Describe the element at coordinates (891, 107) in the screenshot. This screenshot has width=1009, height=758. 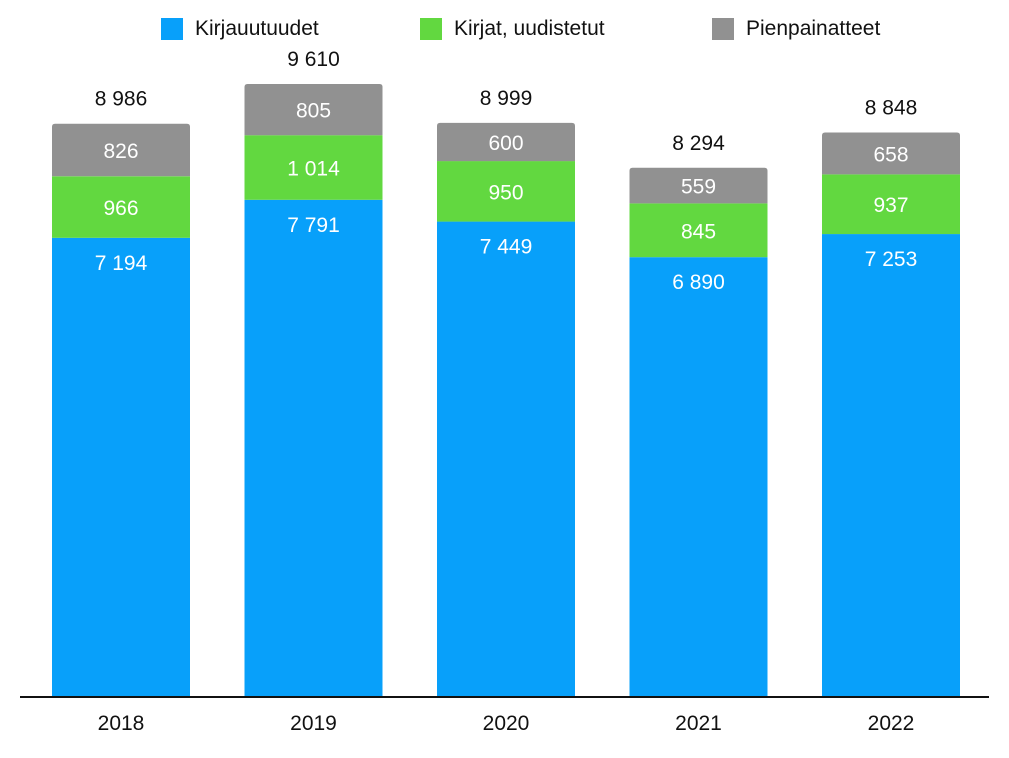
I see `total-label-2022: 8 848` at that location.